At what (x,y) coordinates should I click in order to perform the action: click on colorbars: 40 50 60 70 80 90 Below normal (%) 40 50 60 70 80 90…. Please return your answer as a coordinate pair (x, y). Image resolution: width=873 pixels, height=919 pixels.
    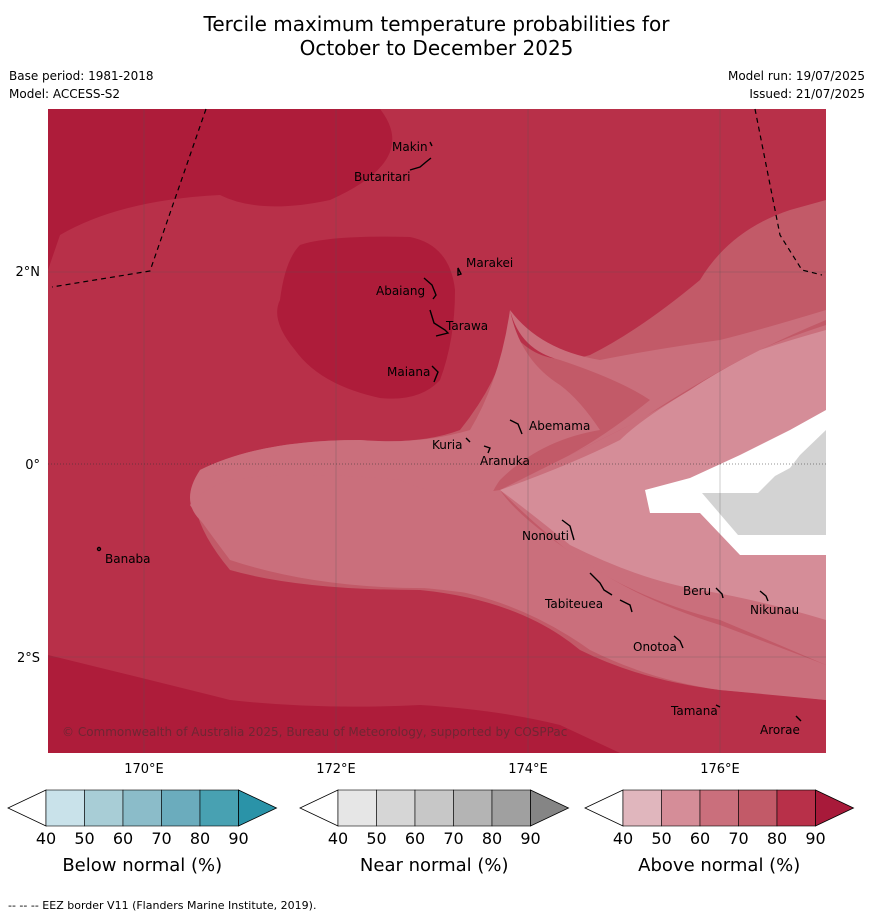
    Looking at the image, I should click on (431, 832).